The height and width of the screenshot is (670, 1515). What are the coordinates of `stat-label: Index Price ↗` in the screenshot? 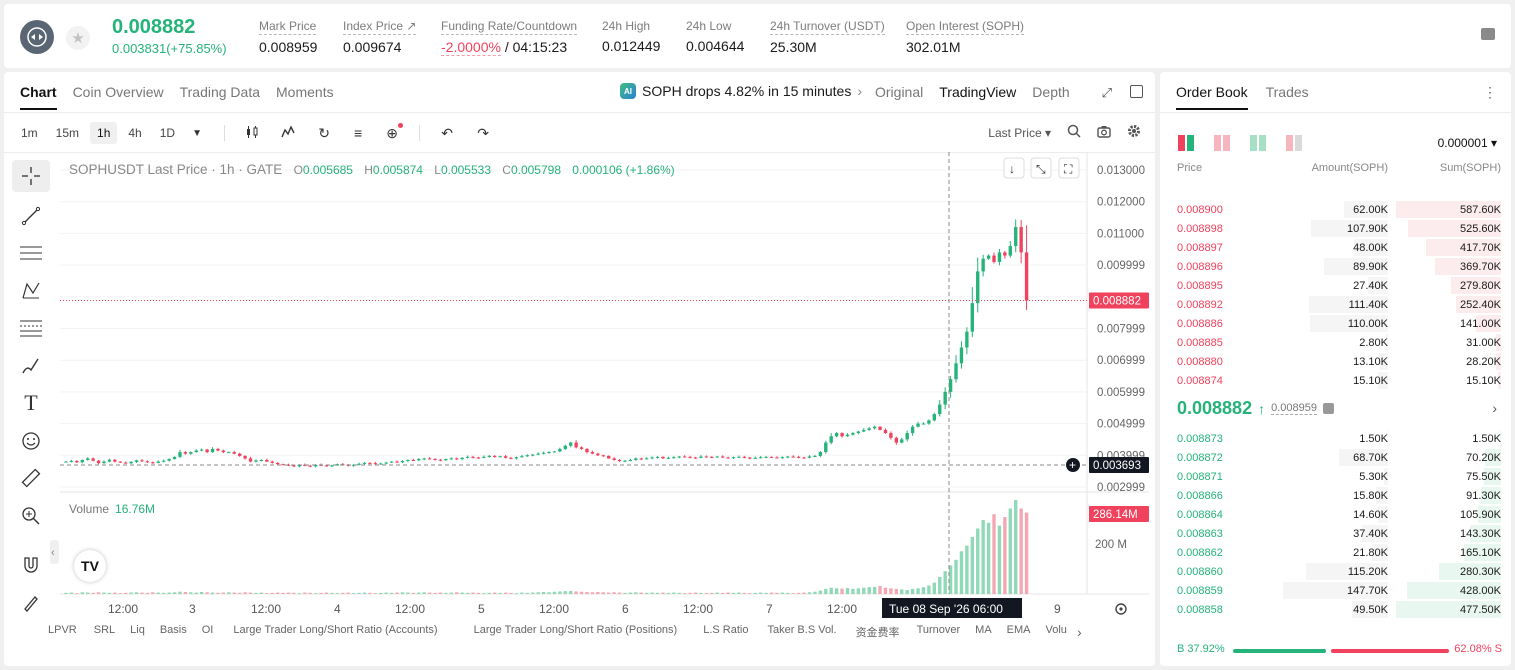 It's located at (380, 27).